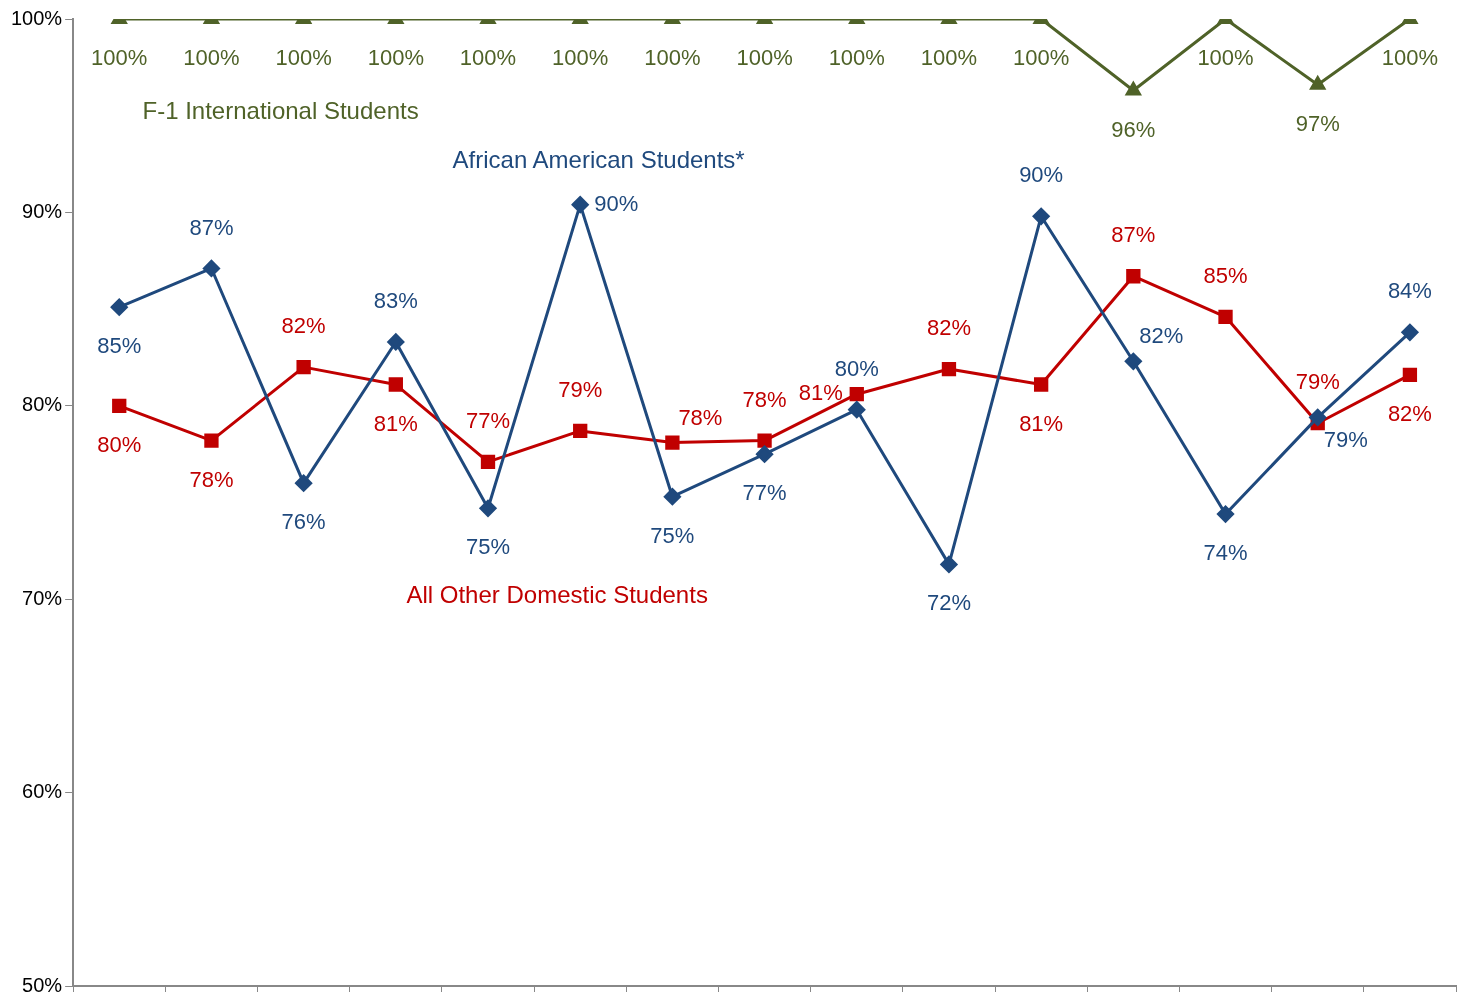 The image size is (1467, 1001). Describe the element at coordinates (1409, 291) in the screenshot. I see `data-label: 84%` at that location.